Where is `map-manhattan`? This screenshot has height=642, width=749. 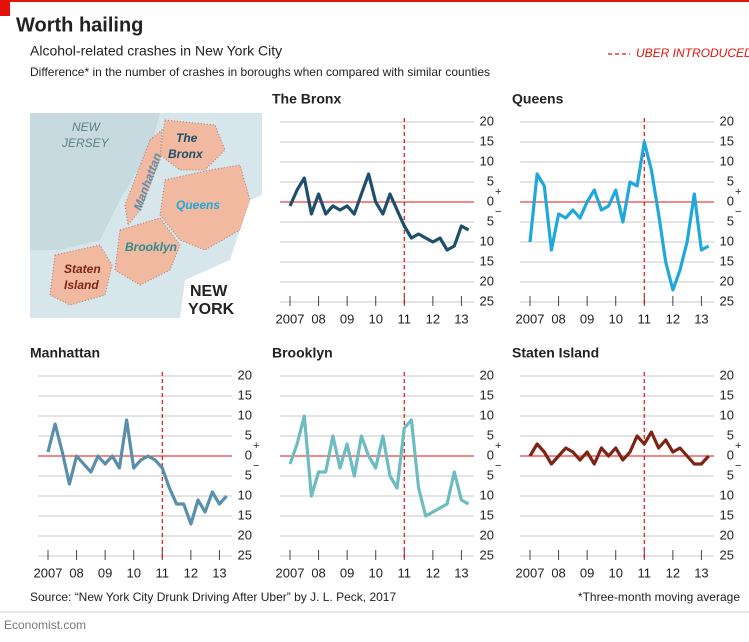 map-manhattan is located at coordinates (143, 177).